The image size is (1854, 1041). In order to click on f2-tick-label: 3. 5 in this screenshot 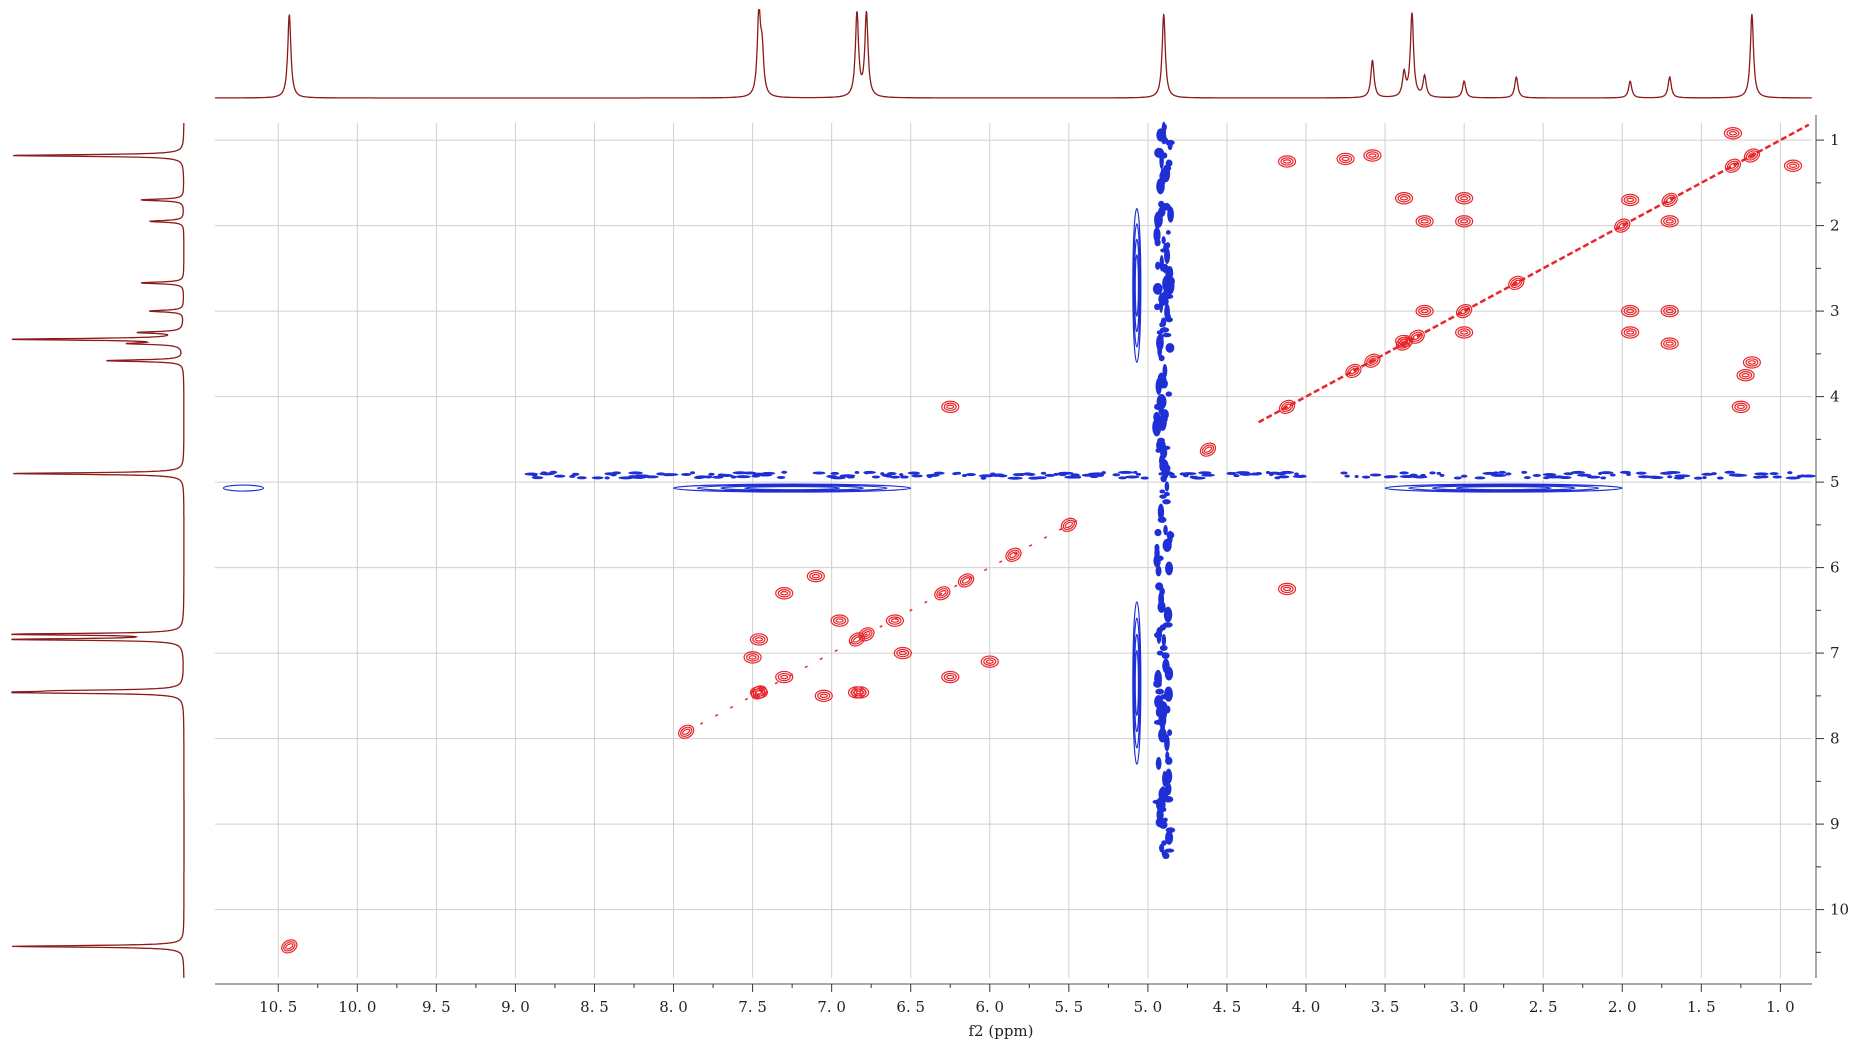, I will do `click(1385, 1007)`.